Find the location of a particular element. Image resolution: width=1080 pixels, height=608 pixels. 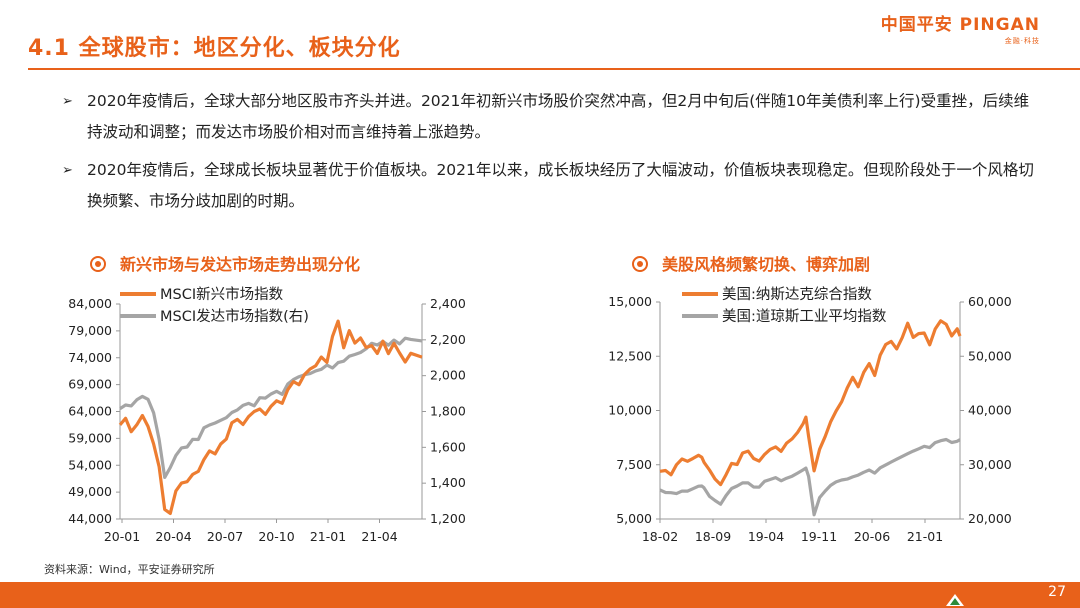

y-left-tick-label: 5,000 is located at coordinates (634, 518).